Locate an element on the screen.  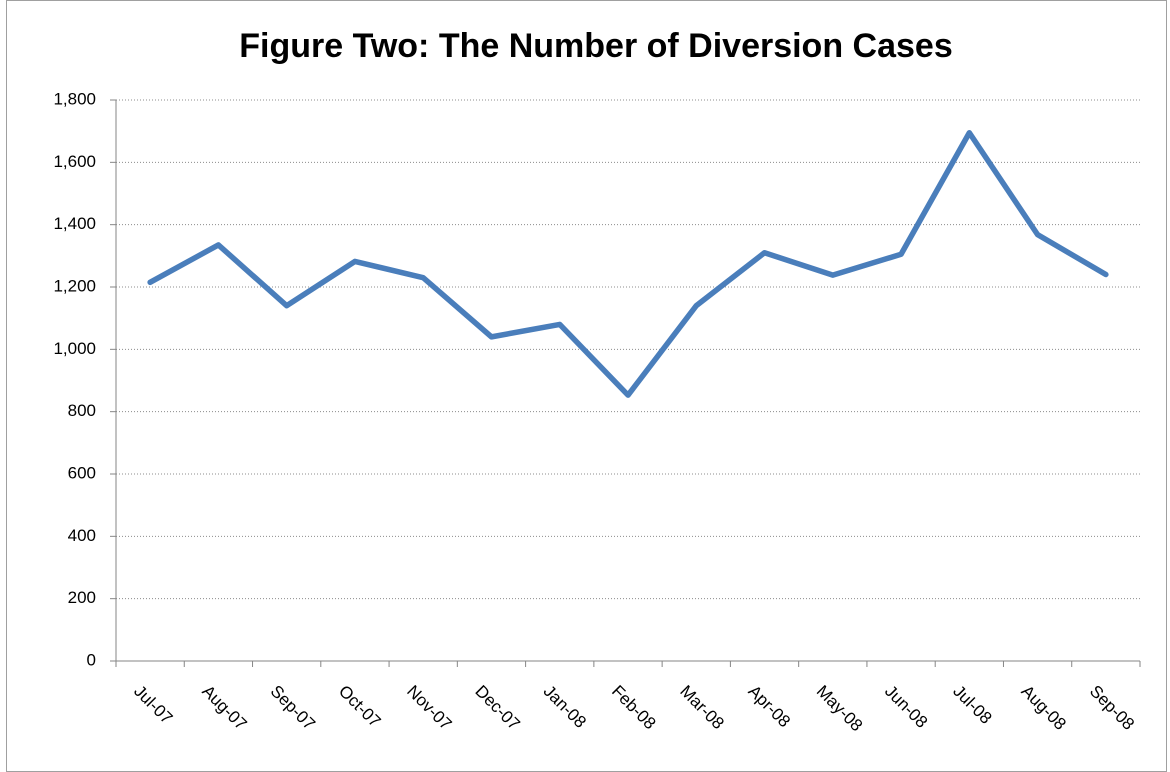
y-tick-label: 1,400 is located at coordinates (74, 223).